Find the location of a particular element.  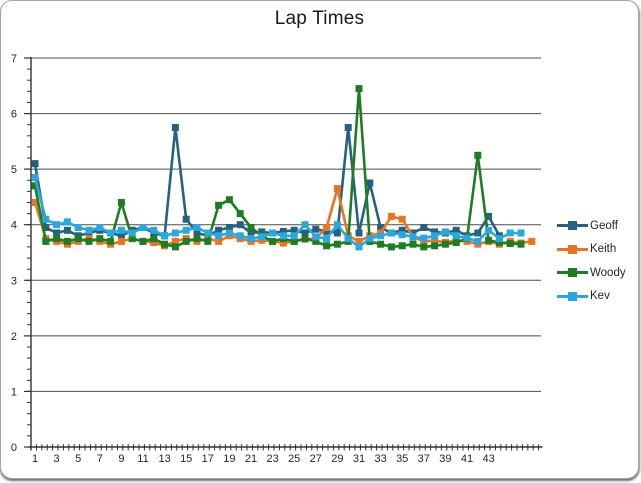

y-tick-label: 4 is located at coordinates (14, 226).